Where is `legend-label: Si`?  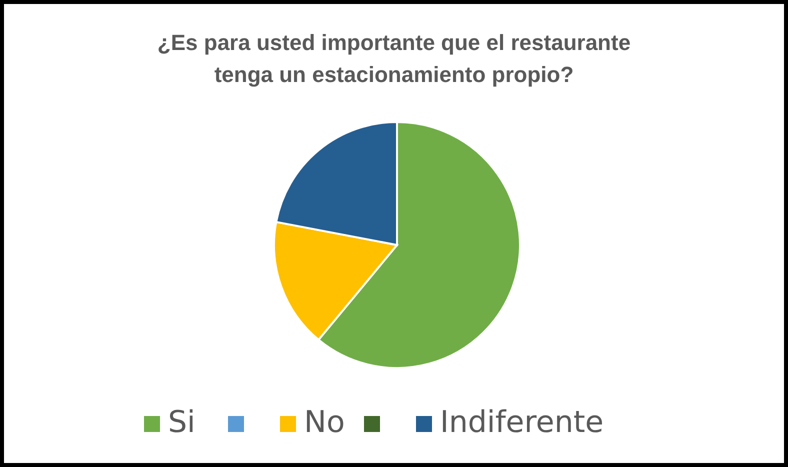
legend-label: Si is located at coordinates (182, 422).